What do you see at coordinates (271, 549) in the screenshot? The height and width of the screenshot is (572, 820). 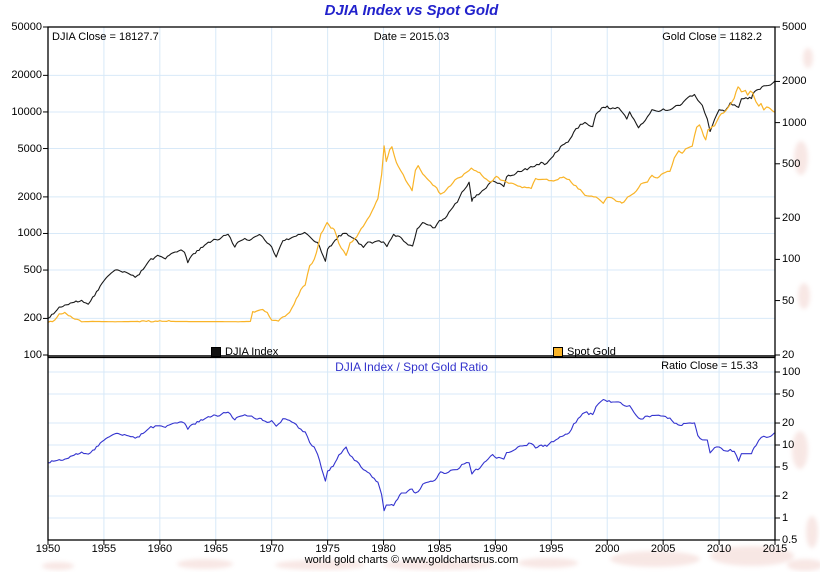 I see `year-tick-label: 1970` at bounding box center [271, 549].